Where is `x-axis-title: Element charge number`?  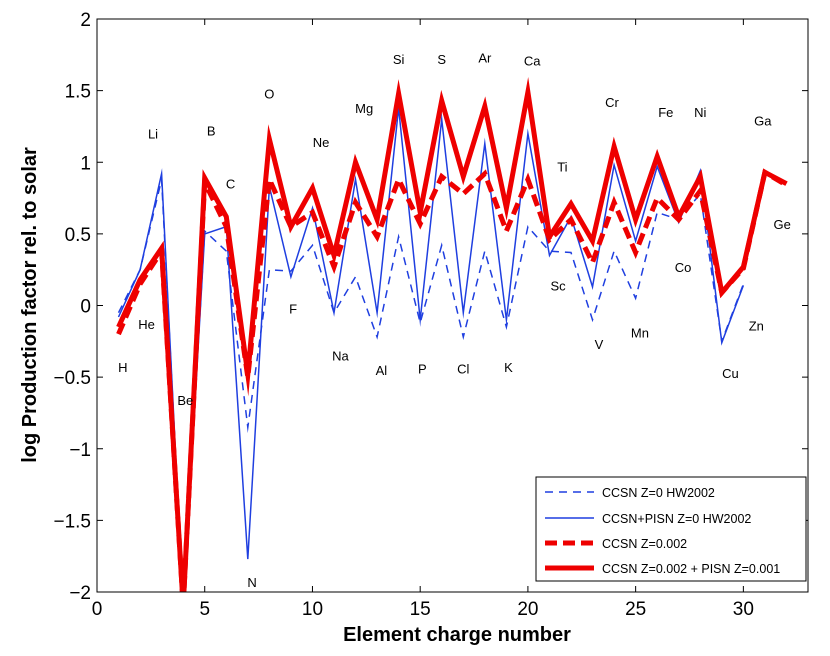 x-axis-title: Element charge number is located at coordinates (457, 635).